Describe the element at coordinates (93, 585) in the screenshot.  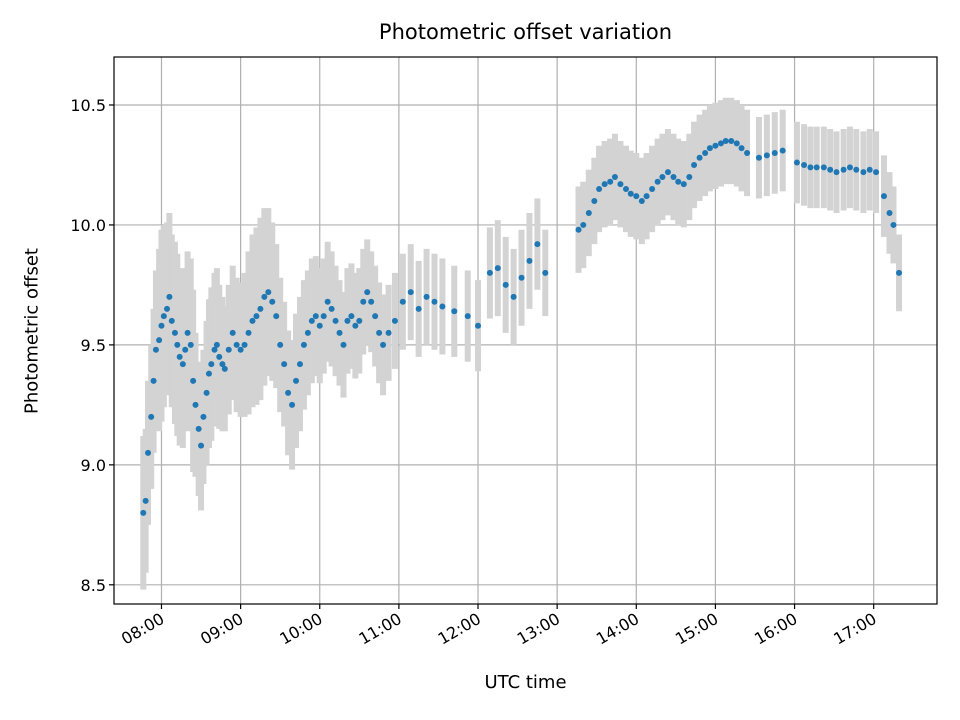
I see `y-tick-label: 8.5` at that location.